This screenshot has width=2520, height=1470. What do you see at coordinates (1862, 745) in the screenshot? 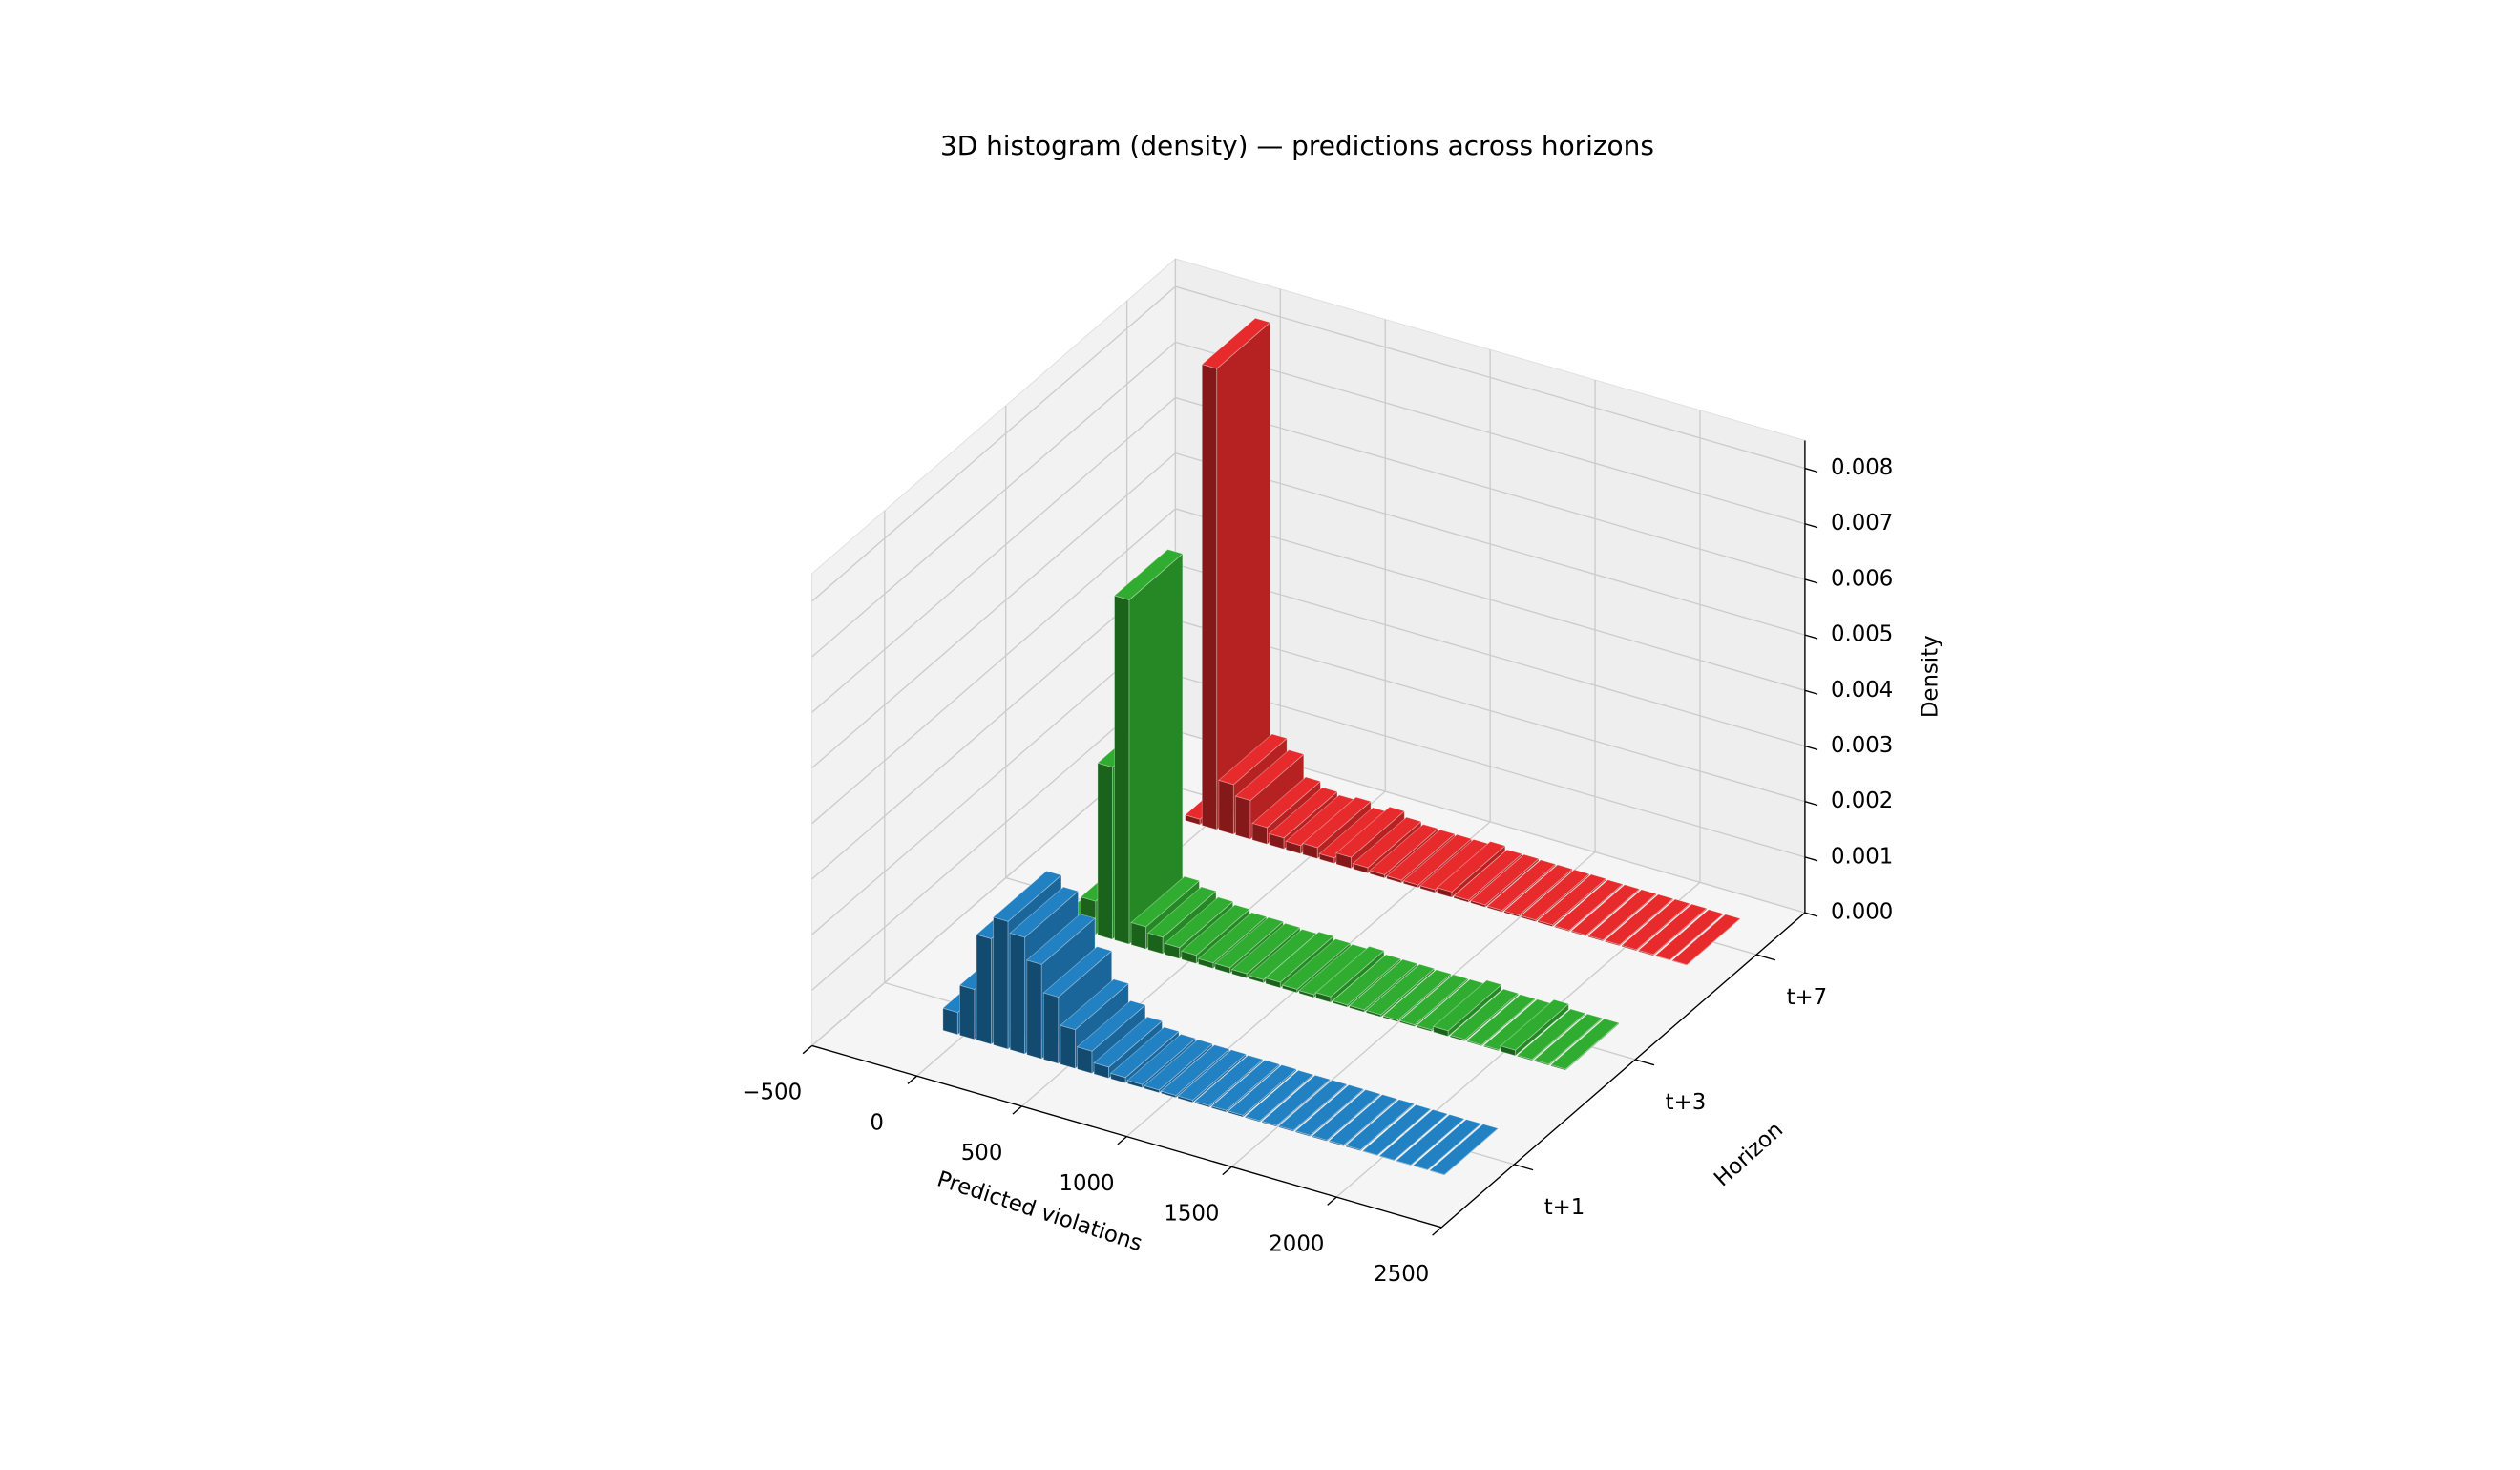
I see `z-tick-label: 0.003` at bounding box center [1862, 745].